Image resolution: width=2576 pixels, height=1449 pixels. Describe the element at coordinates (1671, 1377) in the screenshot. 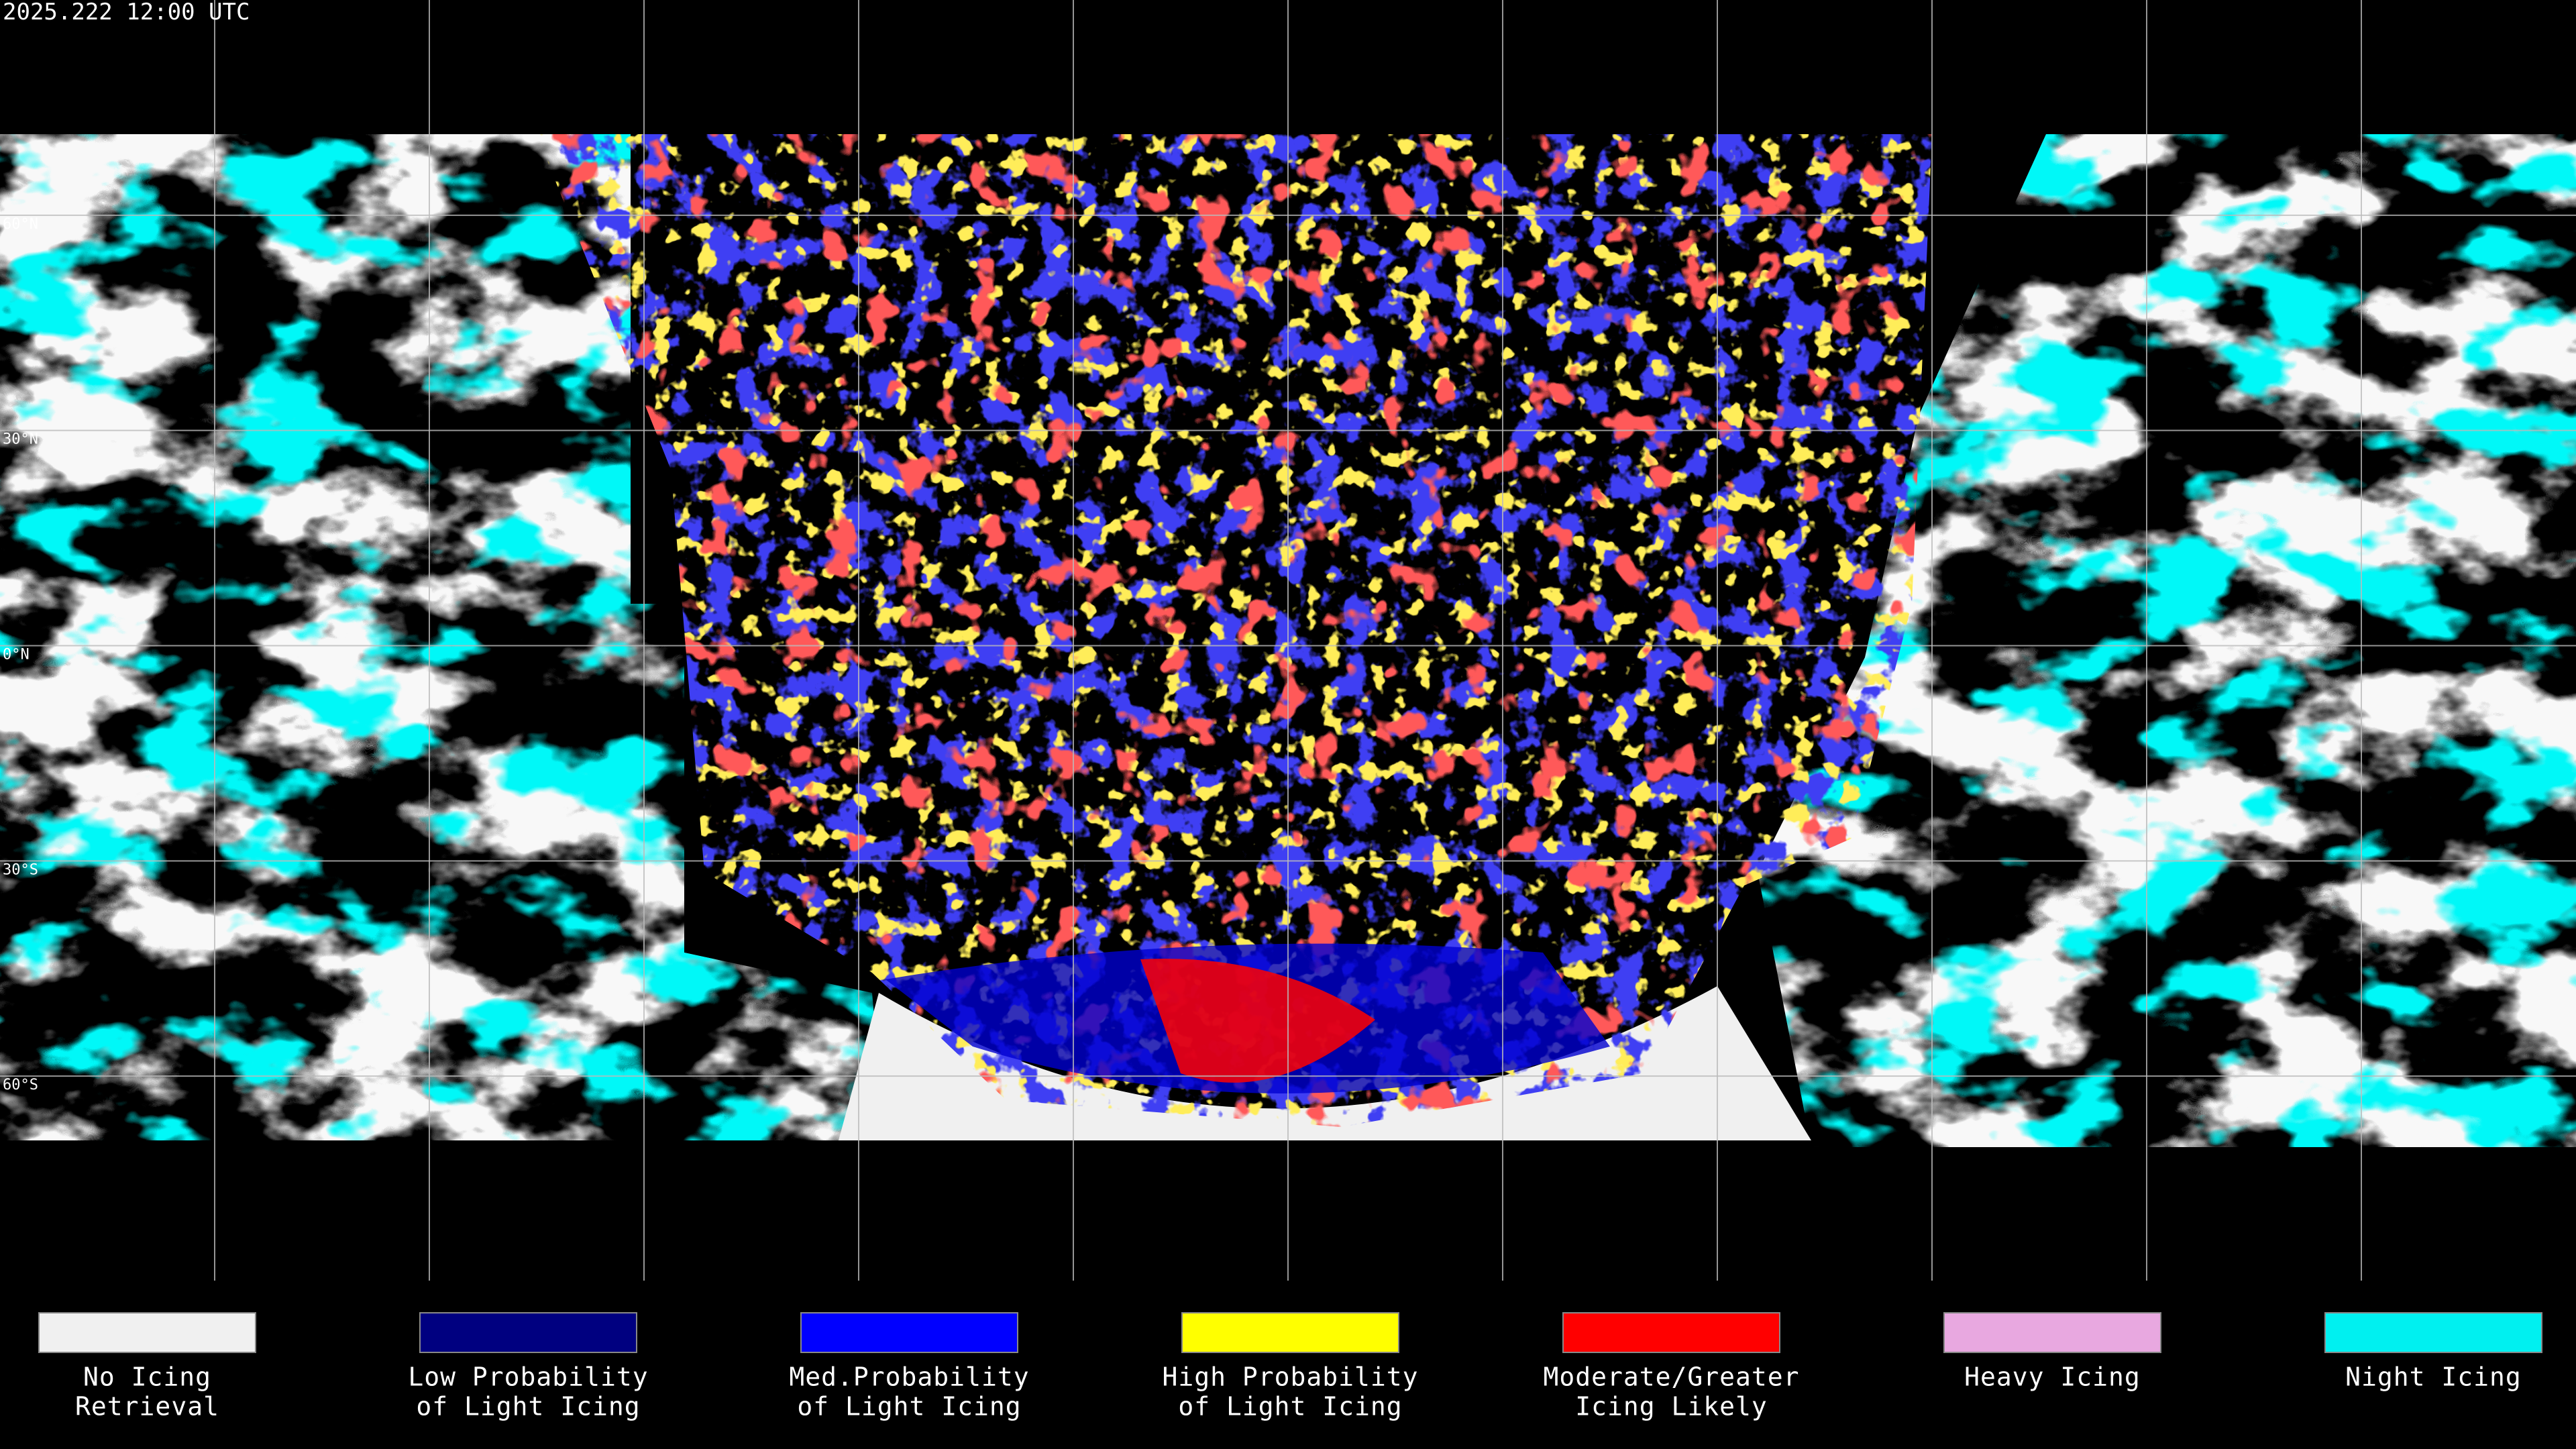

I see `legend-label: Moderate/Greater` at that location.